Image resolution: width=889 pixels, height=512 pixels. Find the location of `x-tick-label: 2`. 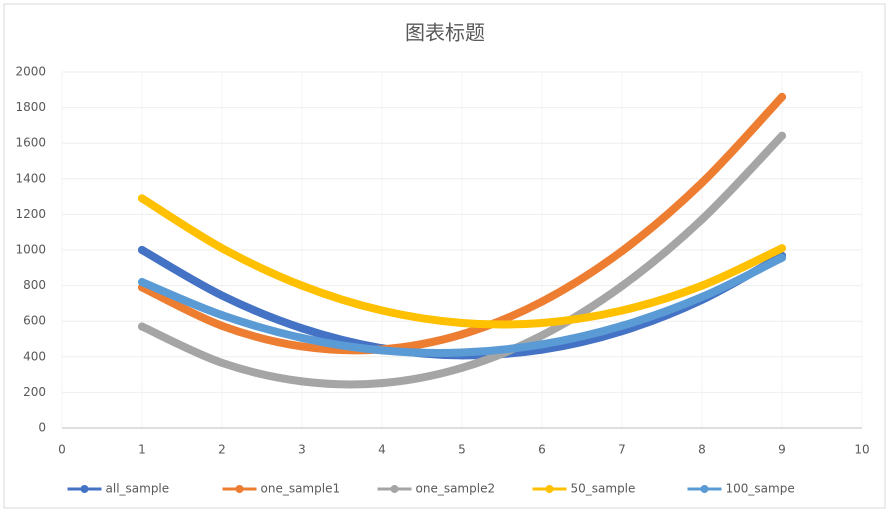

x-tick-label: 2 is located at coordinates (222, 450).